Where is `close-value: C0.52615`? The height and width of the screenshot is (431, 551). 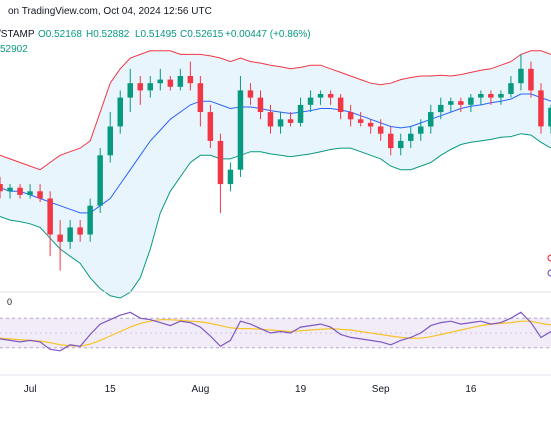
close-value: C0.52615 is located at coordinates (202, 34).